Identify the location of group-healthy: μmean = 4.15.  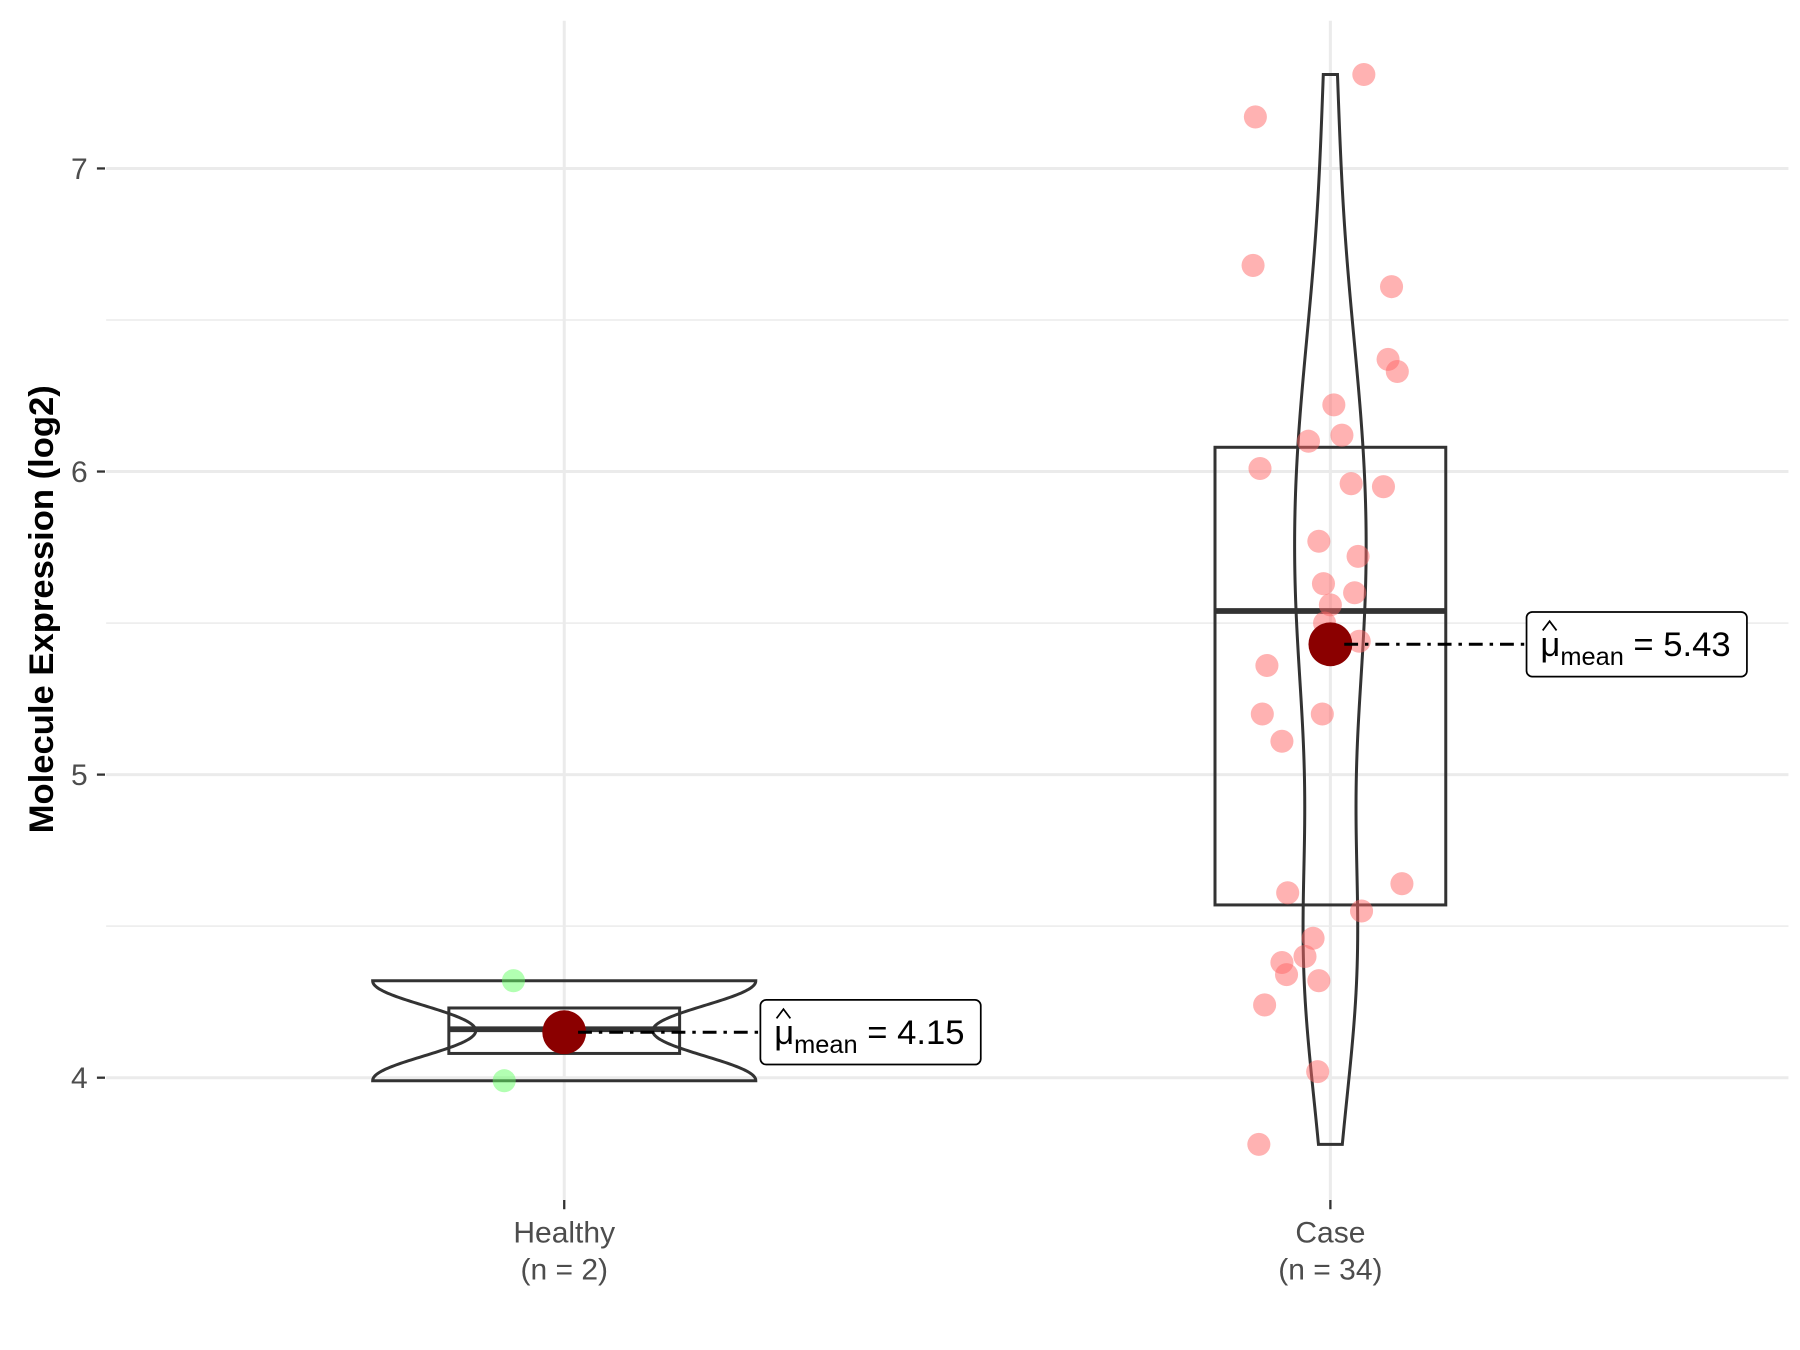
(676, 1031).